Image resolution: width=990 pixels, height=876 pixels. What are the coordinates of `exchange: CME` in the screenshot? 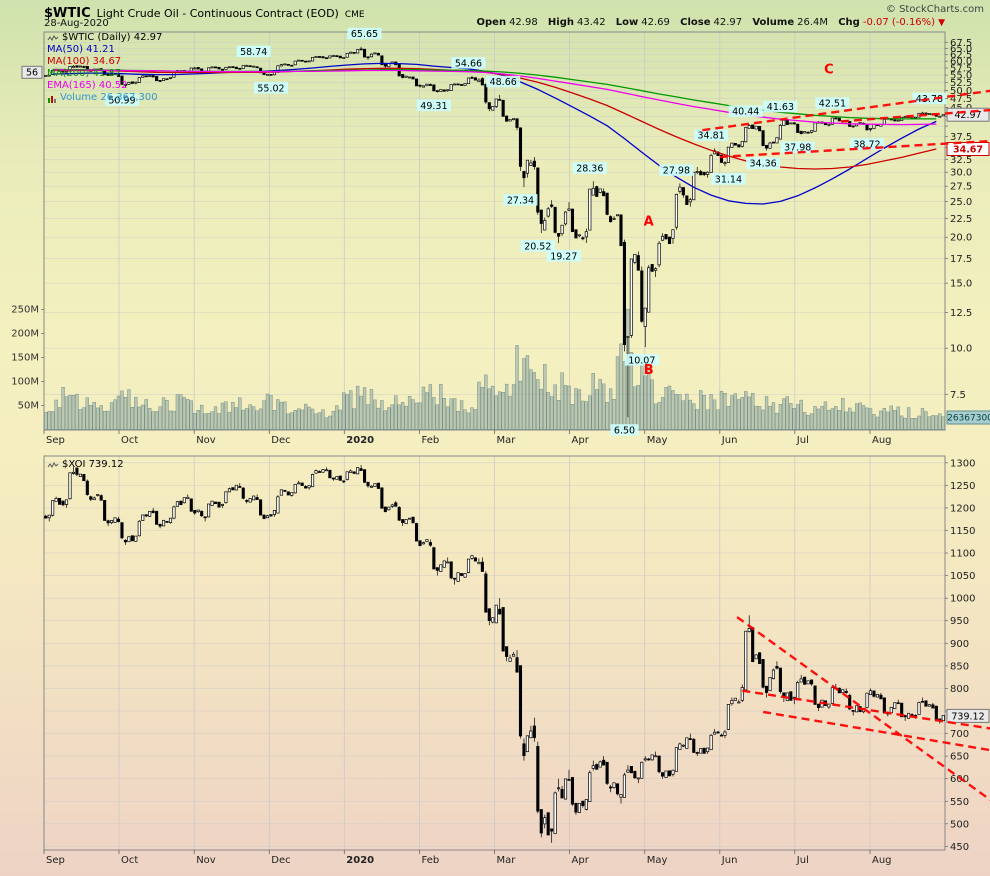 It's located at (354, 15).